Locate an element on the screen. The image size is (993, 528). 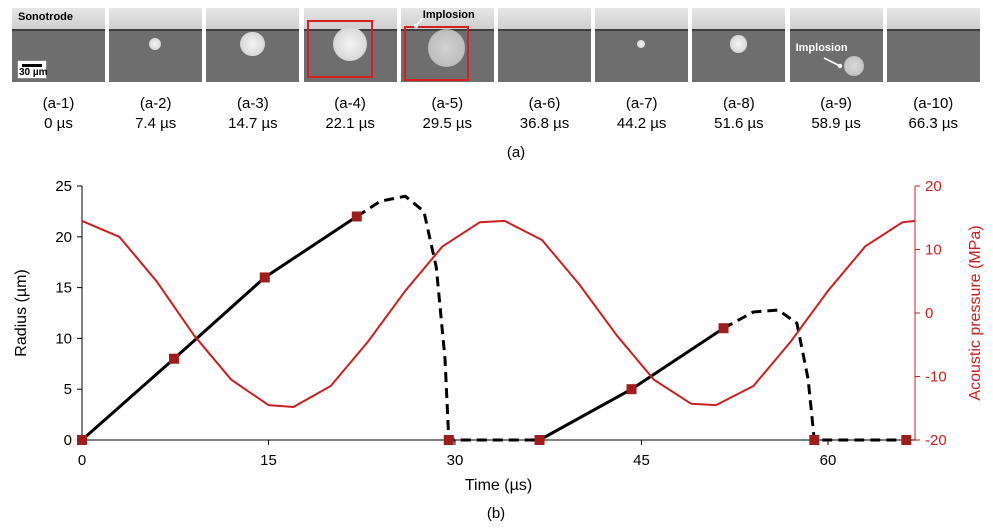
x-tick-label: 0 is located at coordinates (82, 460).